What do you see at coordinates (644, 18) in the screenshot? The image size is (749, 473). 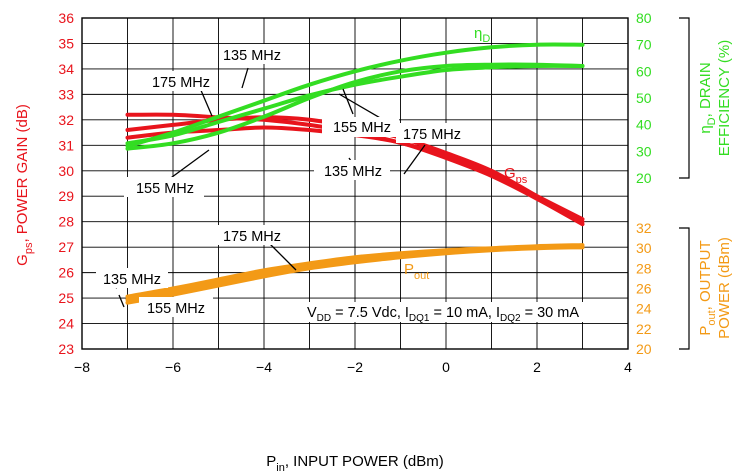 I see `right-top-tick-label: 80` at bounding box center [644, 18].